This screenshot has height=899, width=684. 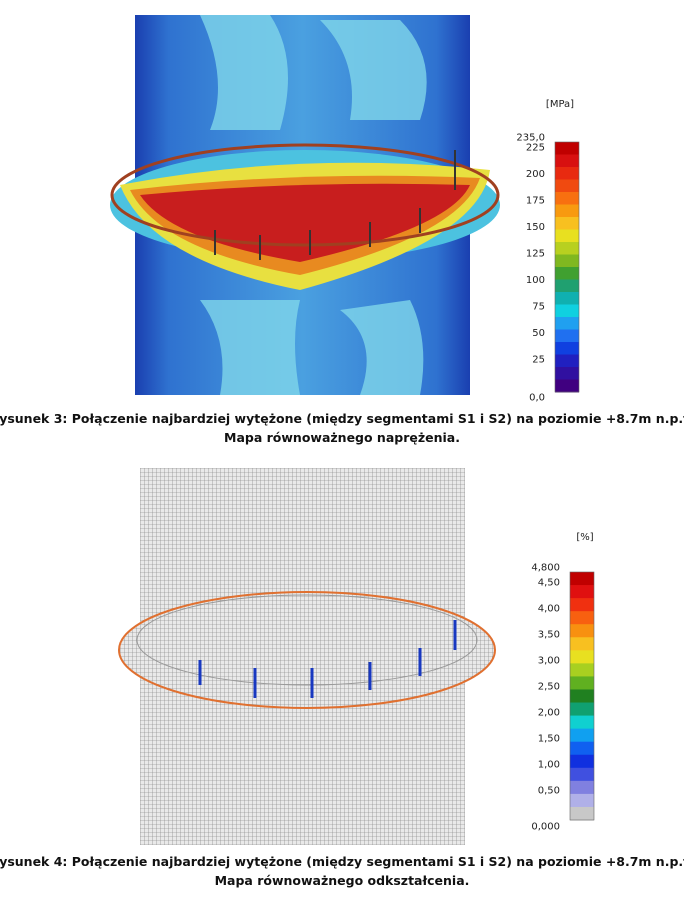 I want to click on caption: Mapa równoważnego odkształcenia., so click(x=342, y=880).